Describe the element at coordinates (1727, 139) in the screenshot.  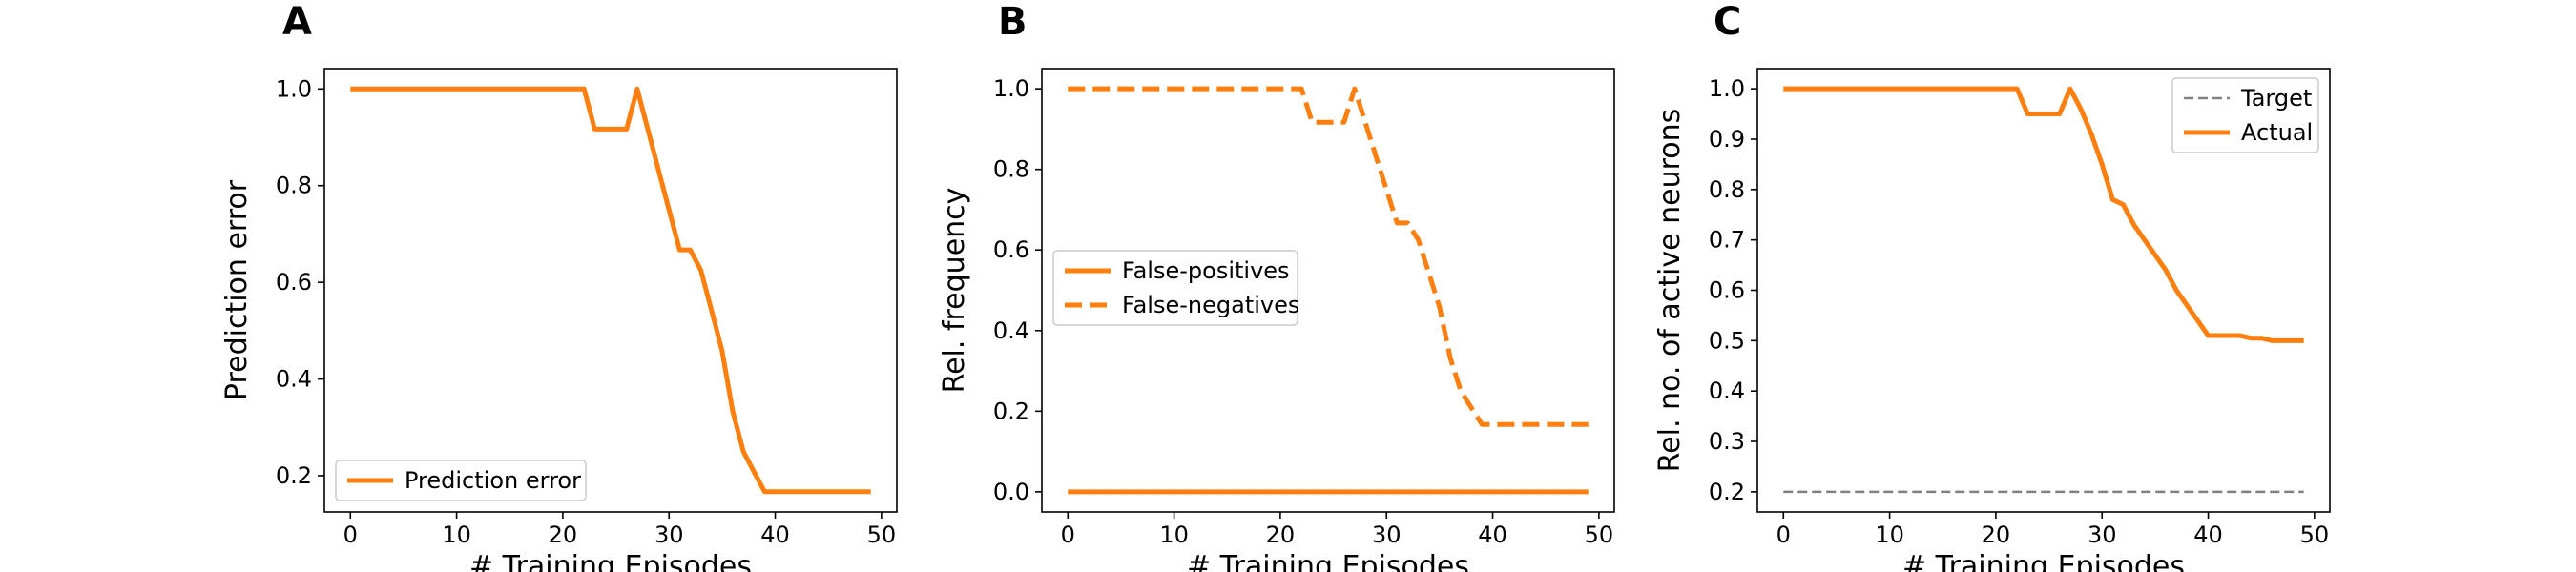
I see `y-tick-label: 0.9` at that location.